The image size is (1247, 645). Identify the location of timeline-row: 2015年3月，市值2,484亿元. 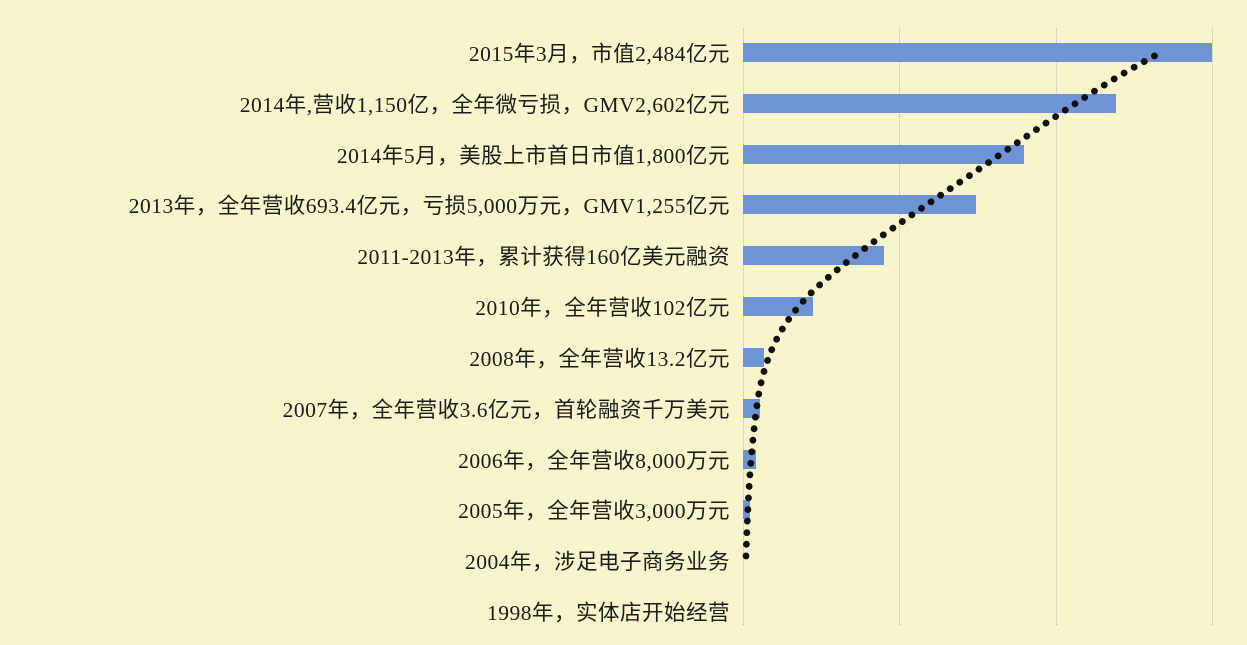
(623, 52).